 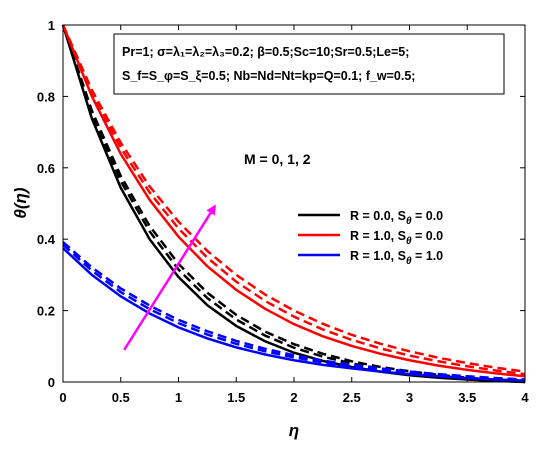 I want to click on x-axis-label: η, so click(x=294, y=430).